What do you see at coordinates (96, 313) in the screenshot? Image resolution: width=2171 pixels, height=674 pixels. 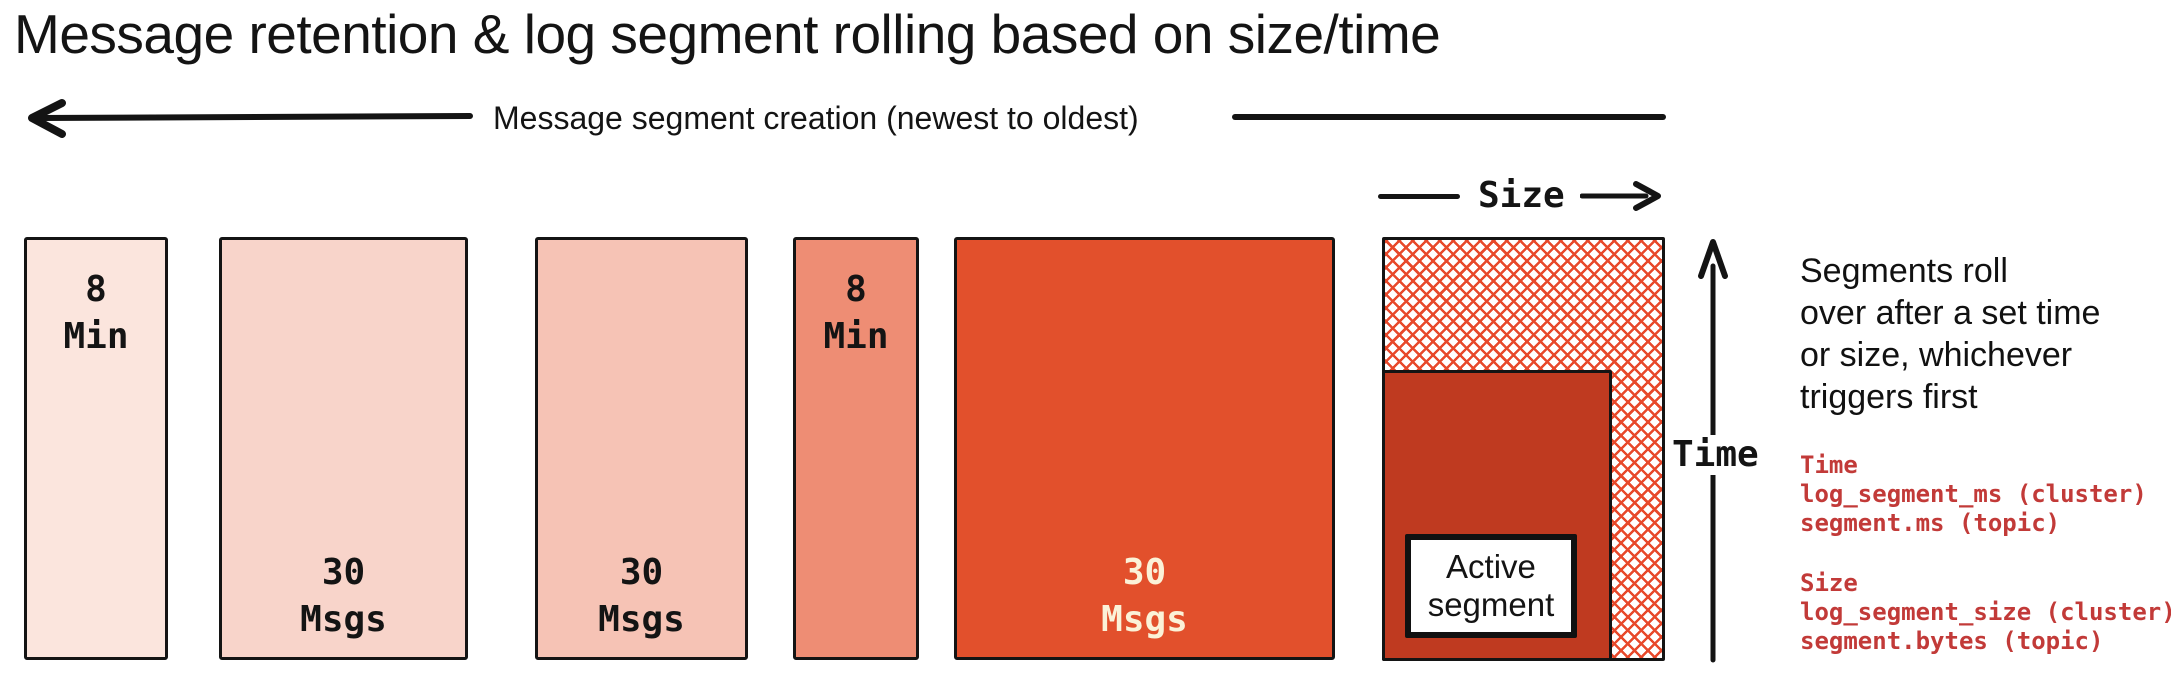 I see `segment-1-label: 8 Min` at bounding box center [96, 313].